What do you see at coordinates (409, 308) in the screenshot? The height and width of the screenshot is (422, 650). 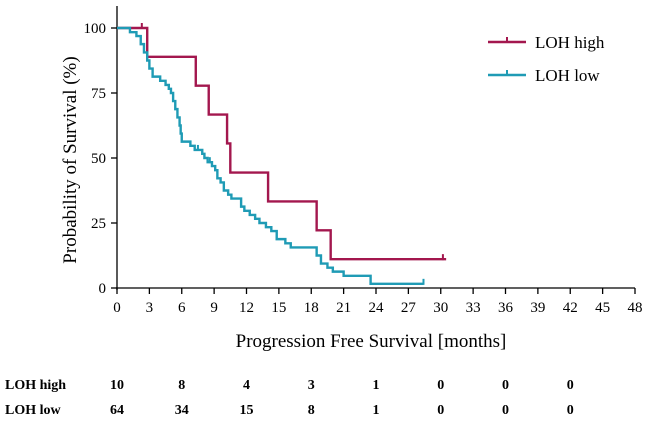 I see `x-tick-label: 27` at bounding box center [409, 308].